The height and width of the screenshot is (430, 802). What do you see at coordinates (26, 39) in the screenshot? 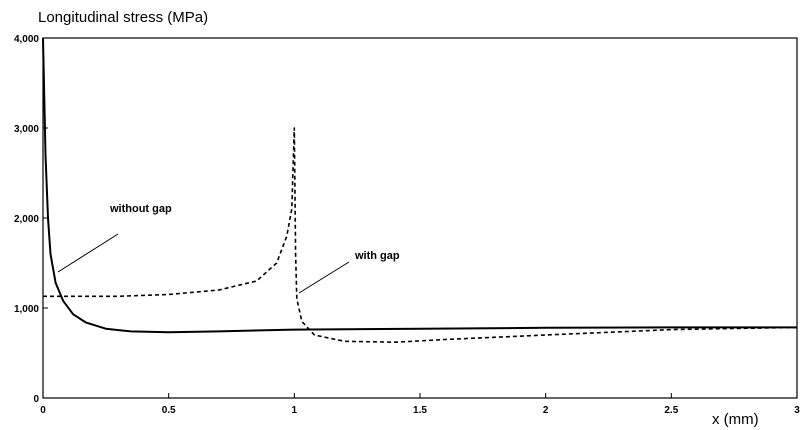
I see `y-tick-label: 4,000` at bounding box center [26, 39].